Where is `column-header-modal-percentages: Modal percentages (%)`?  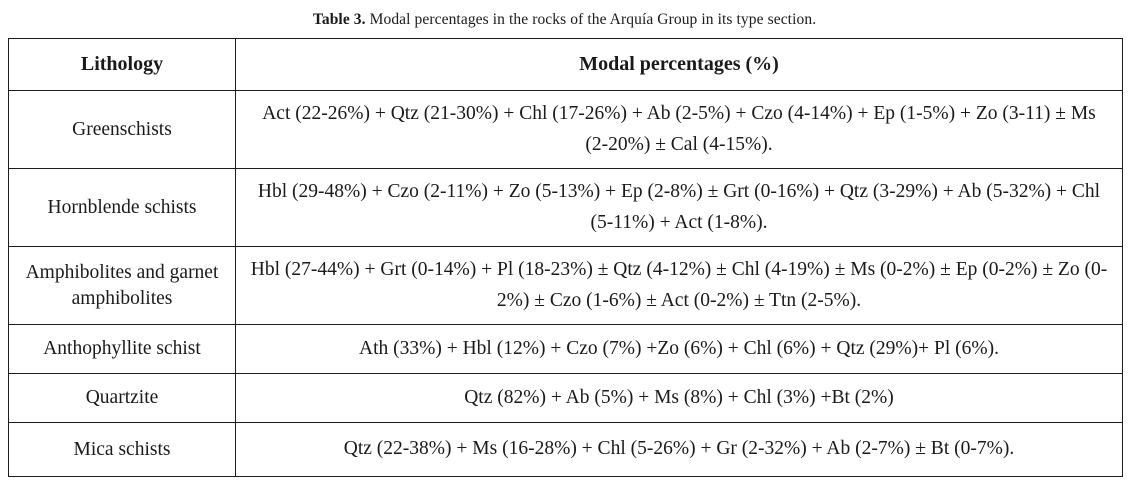 column-header-modal-percentages: Modal percentages (%) is located at coordinates (679, 64).